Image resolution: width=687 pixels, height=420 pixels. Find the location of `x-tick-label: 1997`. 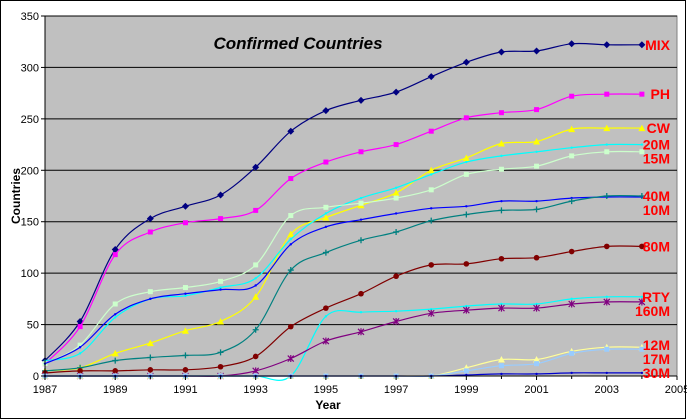

x-tick-label: 1997 is located at coordinates (396, 390).